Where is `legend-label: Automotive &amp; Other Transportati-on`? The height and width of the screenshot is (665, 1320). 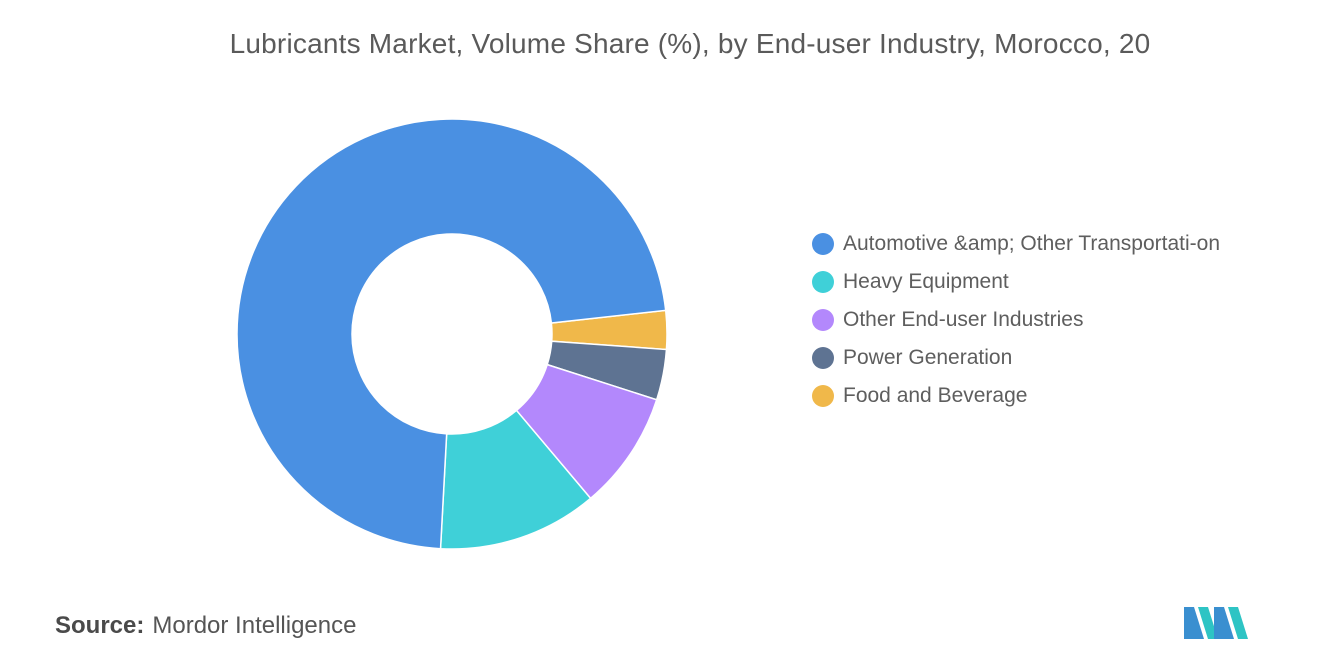 legend-label: Automotive &amp; Other Transportati-on is located at coordinates (1032, 243).